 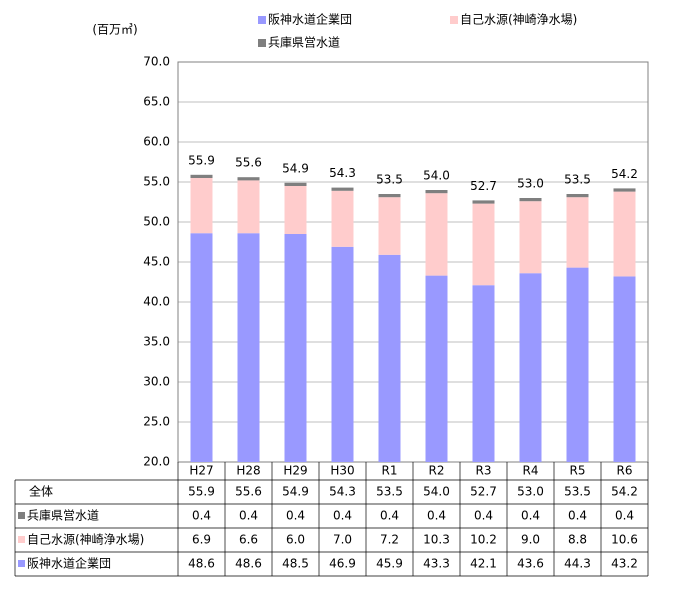 What do you see at coordinates (483, 540) in the screenshot?
I see `table-cell: 10.2` at bounding box center [483, 540].